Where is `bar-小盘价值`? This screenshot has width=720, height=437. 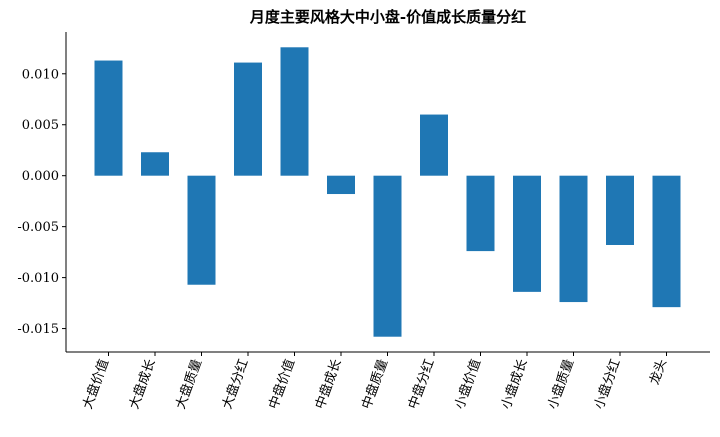 bar-小盘价值 is located at coordinates (480, 213).